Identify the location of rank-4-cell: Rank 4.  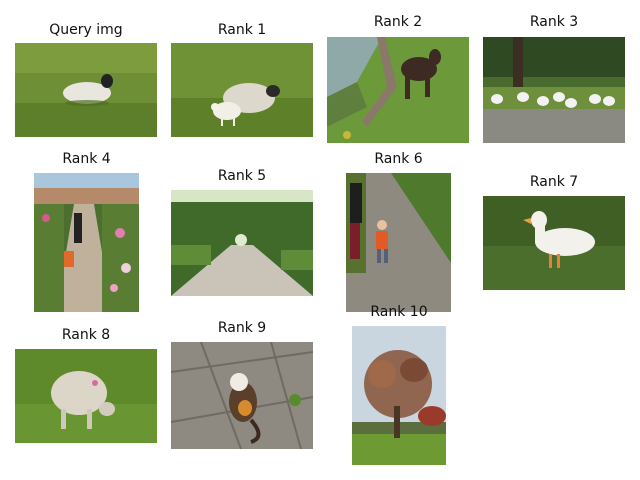
(86, 231).